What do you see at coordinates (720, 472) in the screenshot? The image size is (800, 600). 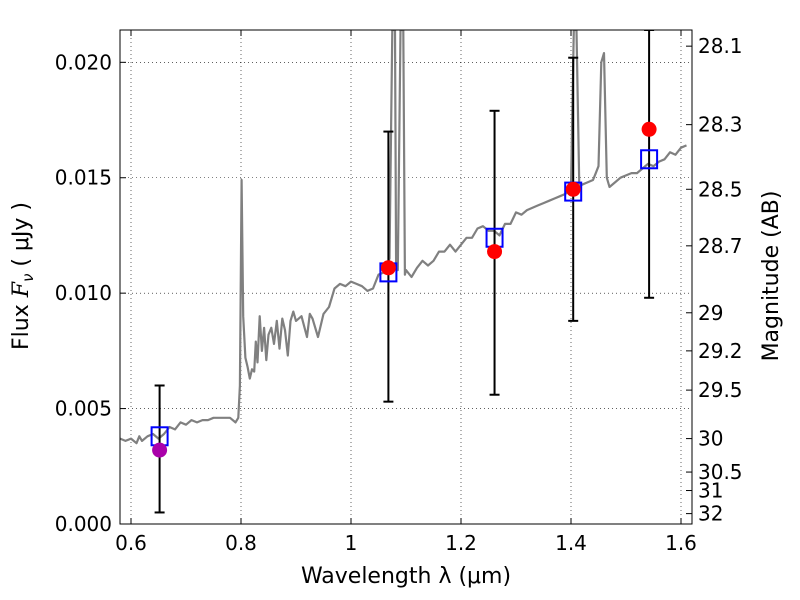 I see `right-tick-label: 30.5` at bounding box center [720, 472].